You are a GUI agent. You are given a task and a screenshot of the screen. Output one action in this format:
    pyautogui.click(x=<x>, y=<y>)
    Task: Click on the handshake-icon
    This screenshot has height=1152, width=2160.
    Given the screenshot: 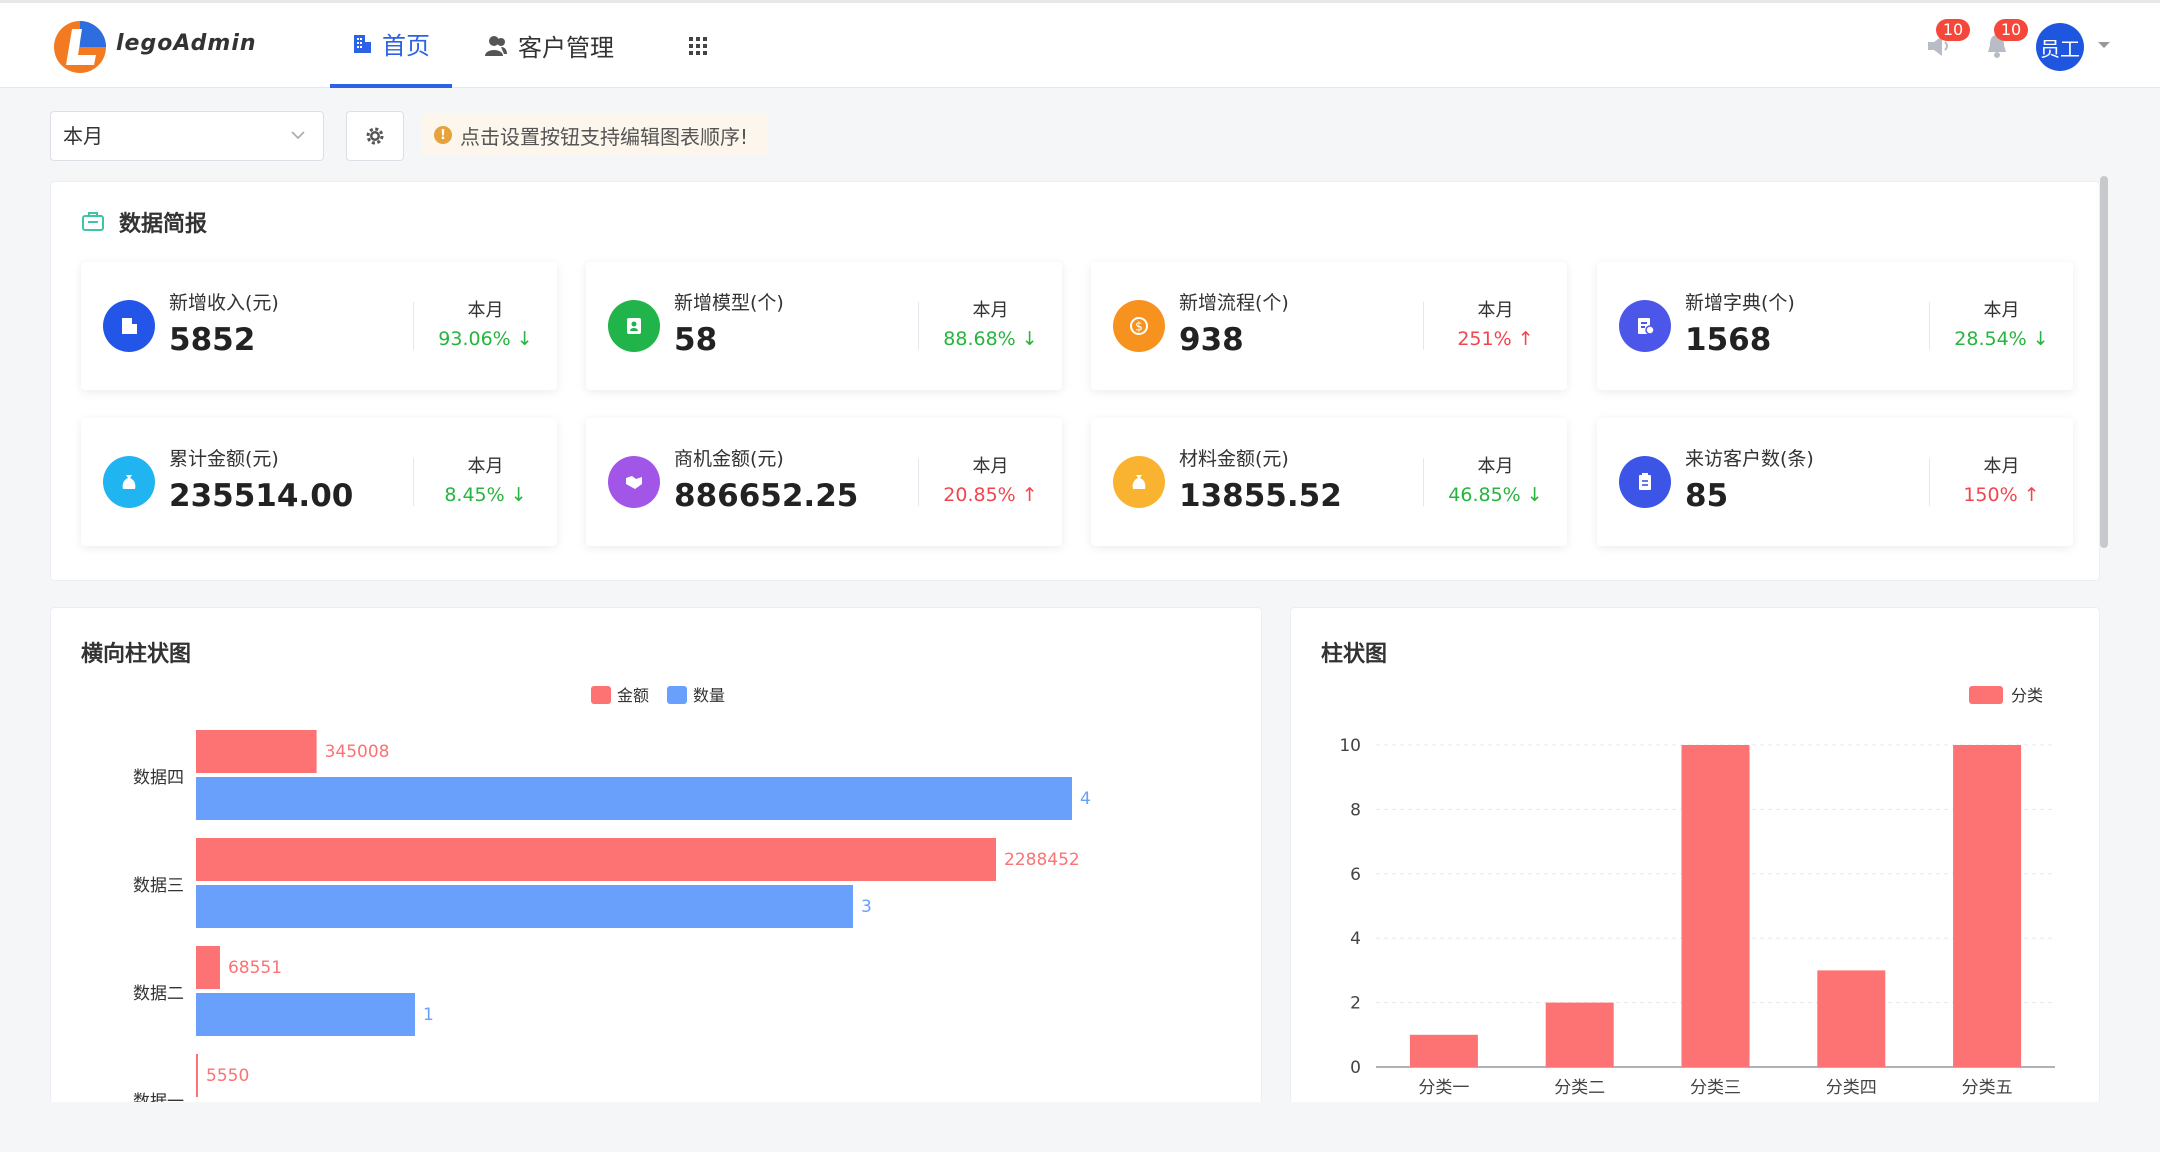 What is the action you would take?
    pyautogui.click(x=634, y=482)
    